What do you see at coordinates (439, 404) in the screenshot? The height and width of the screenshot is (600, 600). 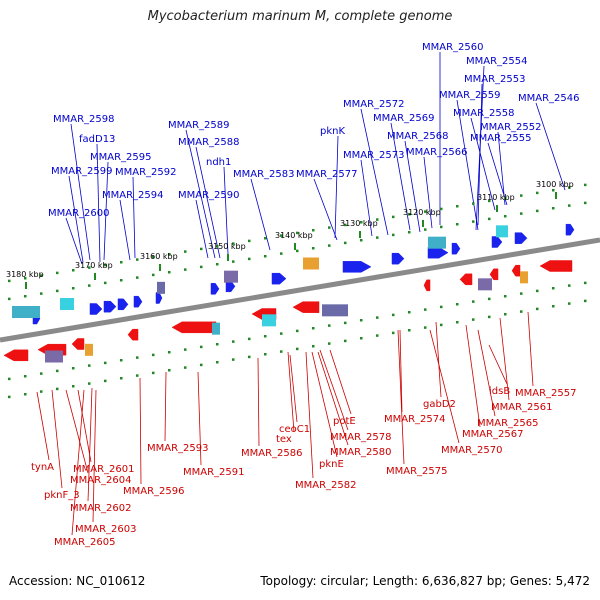 I see `reverse-gene-label: gabD2` at bounding box center [439, 404].